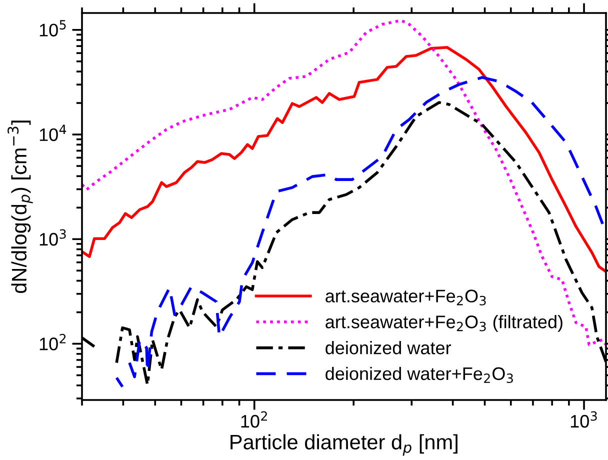  I want to click on y-tick-label: 10$^{4}$, so click(53, 133).